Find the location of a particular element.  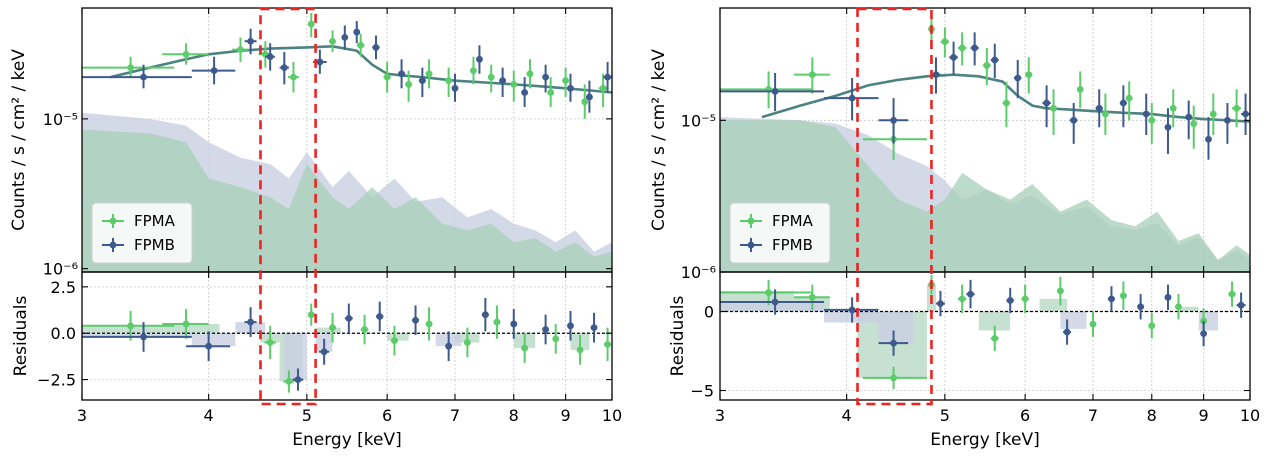

residual-tick-label: −2.5 is located at coordinates (56, 380).